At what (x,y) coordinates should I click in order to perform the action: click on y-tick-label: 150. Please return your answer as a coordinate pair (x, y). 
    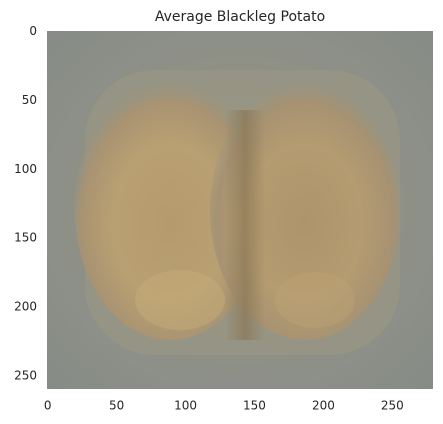
    Looking at the image, I should click on (25, 238).